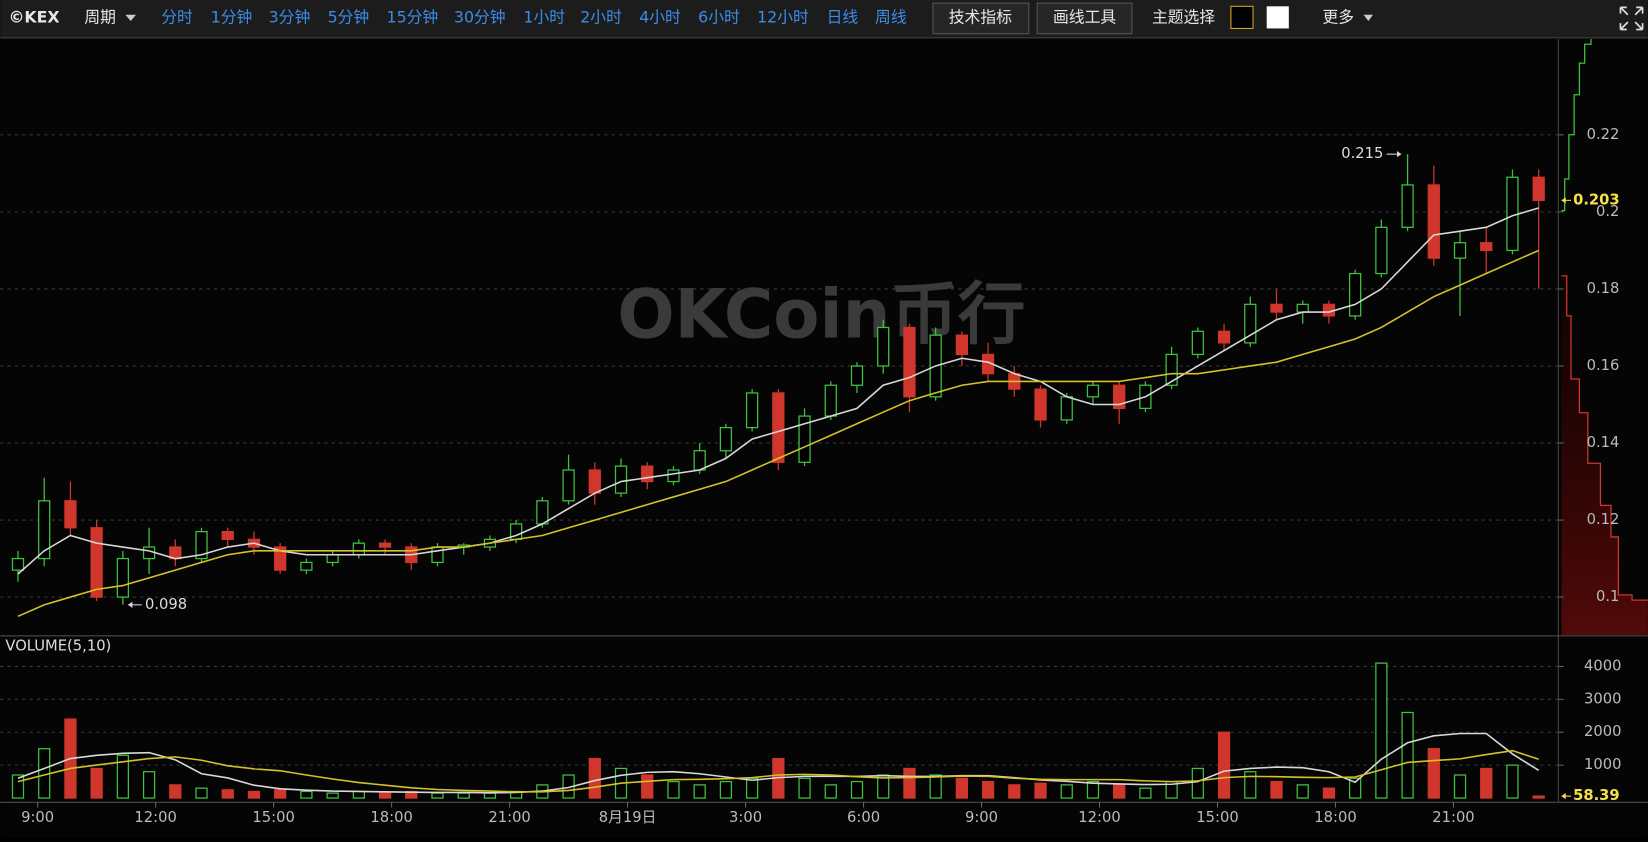  Describe the element at coordinates (1631, 18) in the screenshot. I see `fullscreen-button` at that location.